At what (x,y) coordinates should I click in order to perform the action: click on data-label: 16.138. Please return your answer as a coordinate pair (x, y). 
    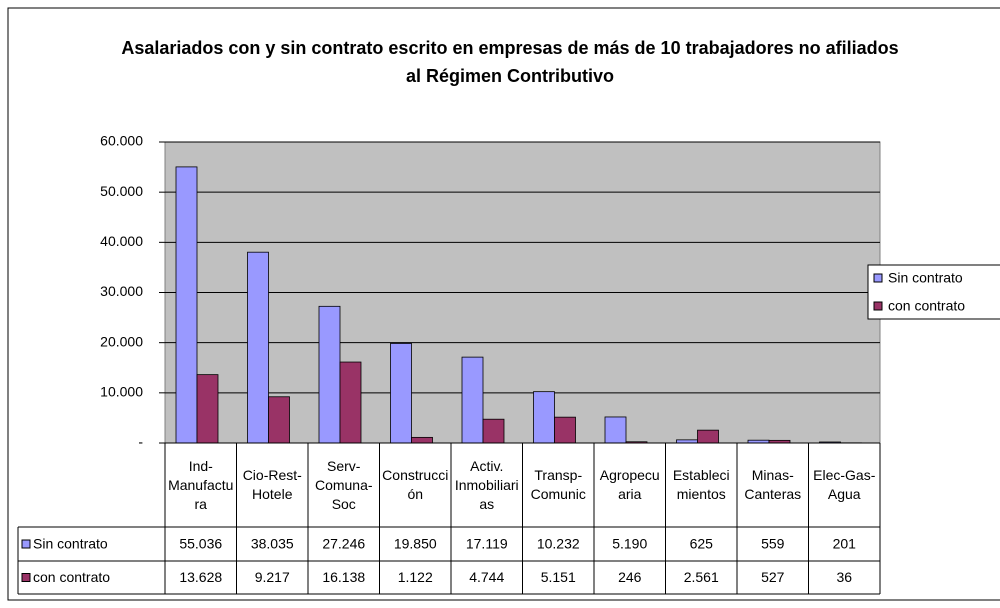
    Looking at the image, I should click on (343, 577).